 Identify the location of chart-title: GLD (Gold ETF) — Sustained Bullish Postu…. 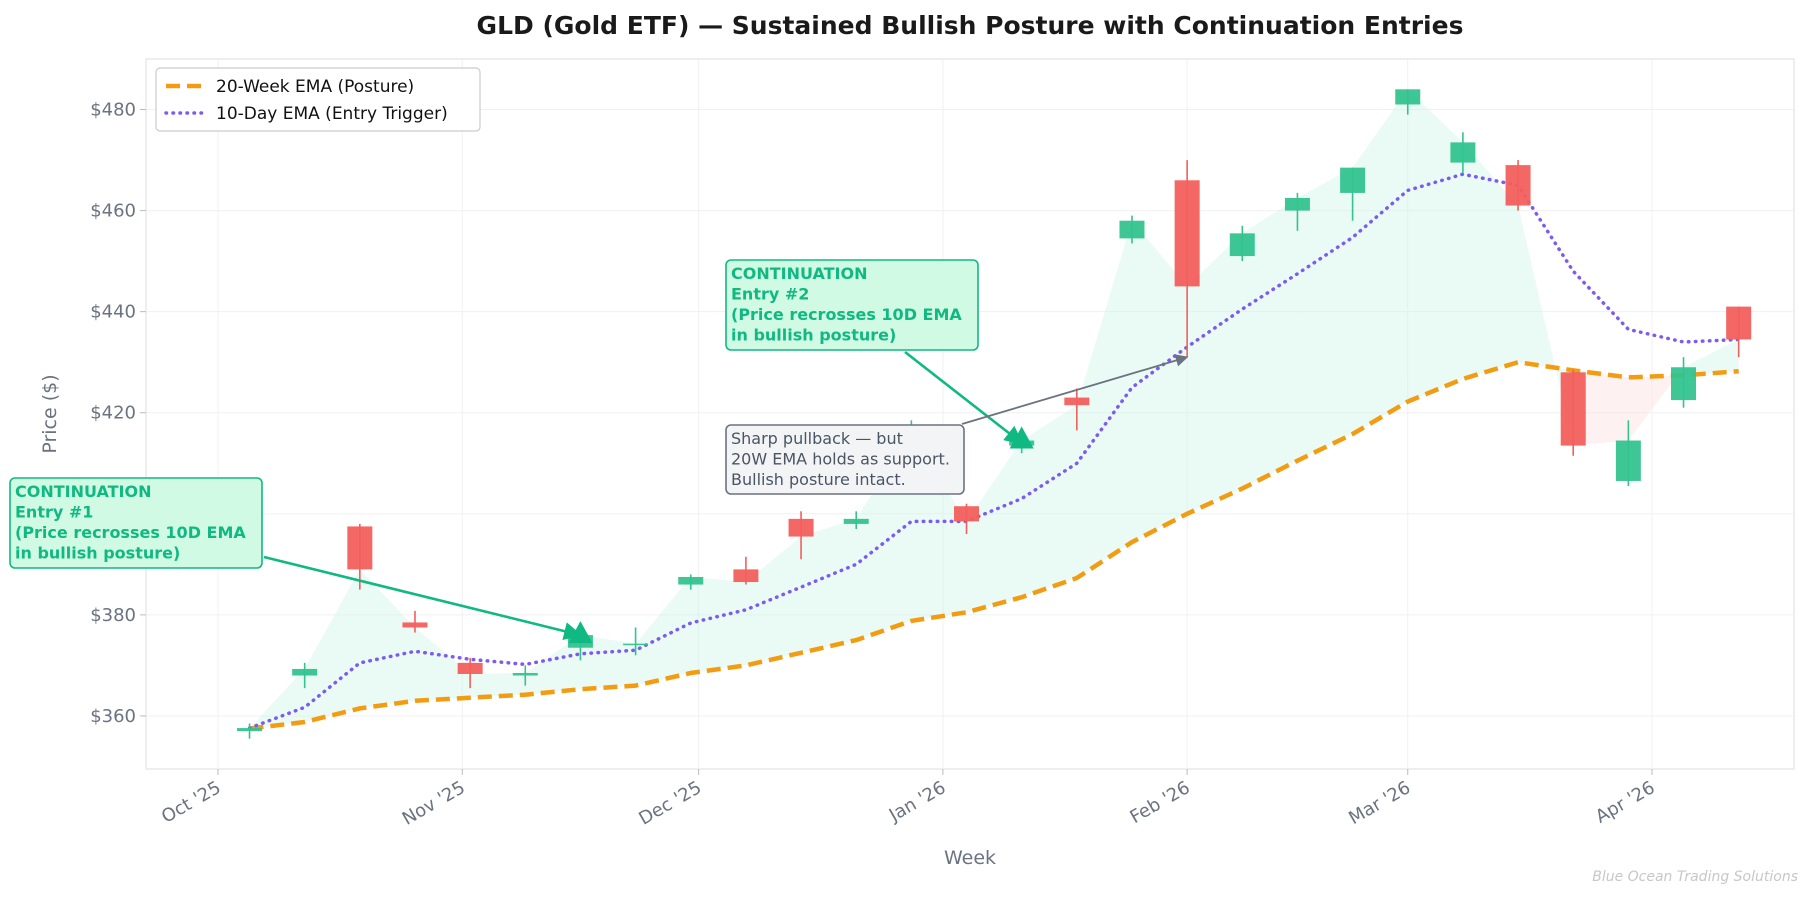
(970, 25).